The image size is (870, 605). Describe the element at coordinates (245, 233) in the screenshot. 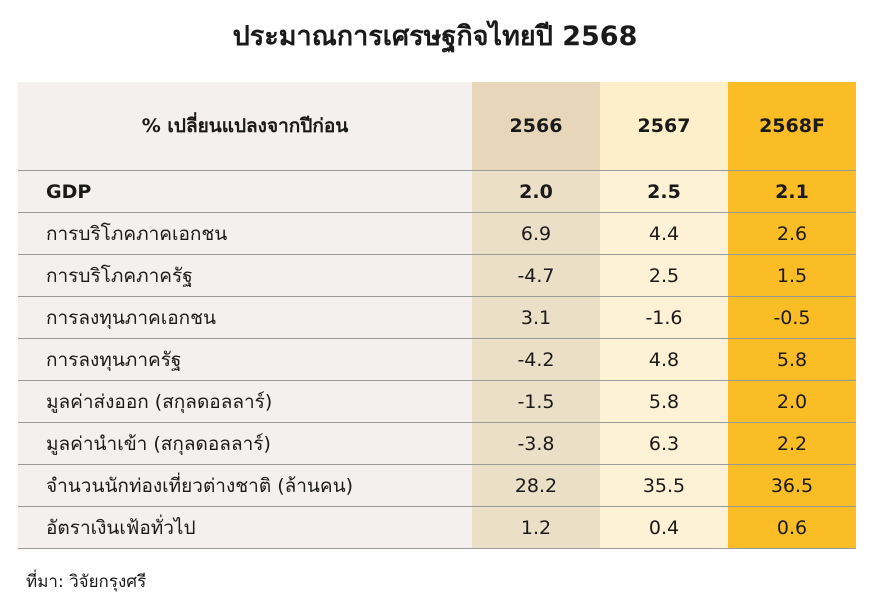

I see `row-label: การบริโภคภาคเอกชน` at that location.